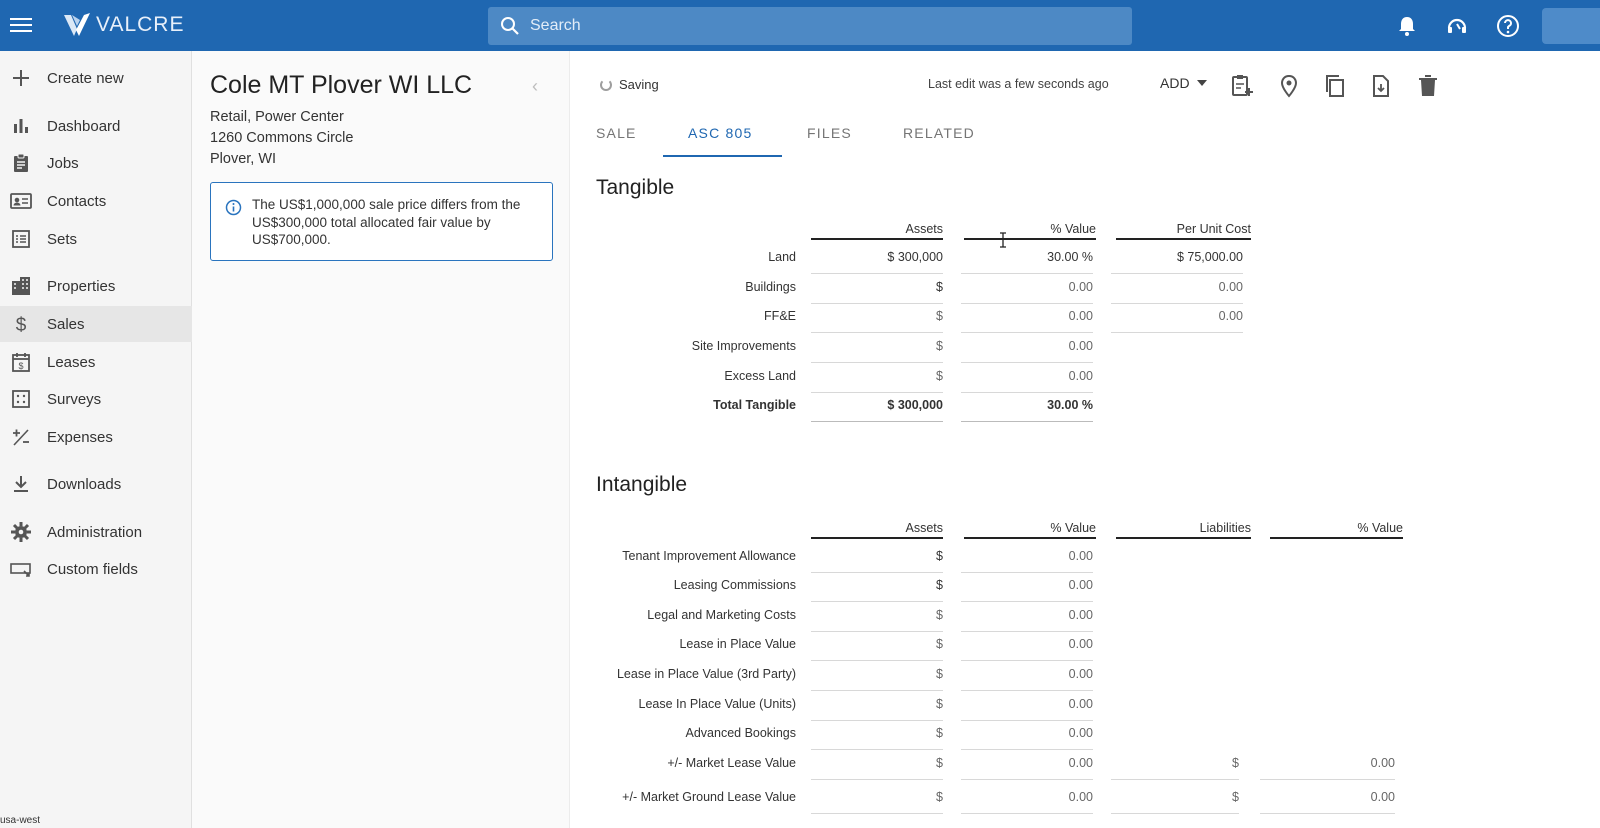 The height and width of the screenshot is (828, 1600). Describe the element at coordinates (96, 484) in the screenshot. I see `nav-downloads: Downloads` at that location.